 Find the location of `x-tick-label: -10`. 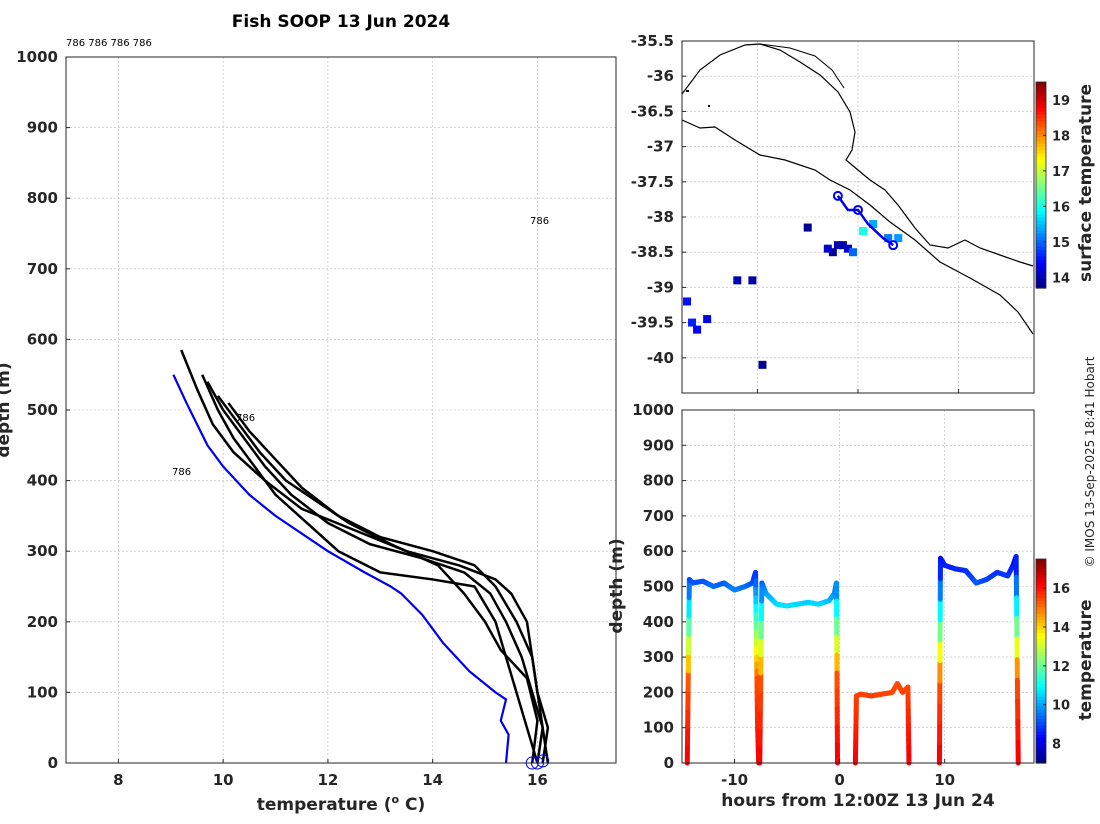

x-tick-label: -10 is located at coordinates (734, 780).